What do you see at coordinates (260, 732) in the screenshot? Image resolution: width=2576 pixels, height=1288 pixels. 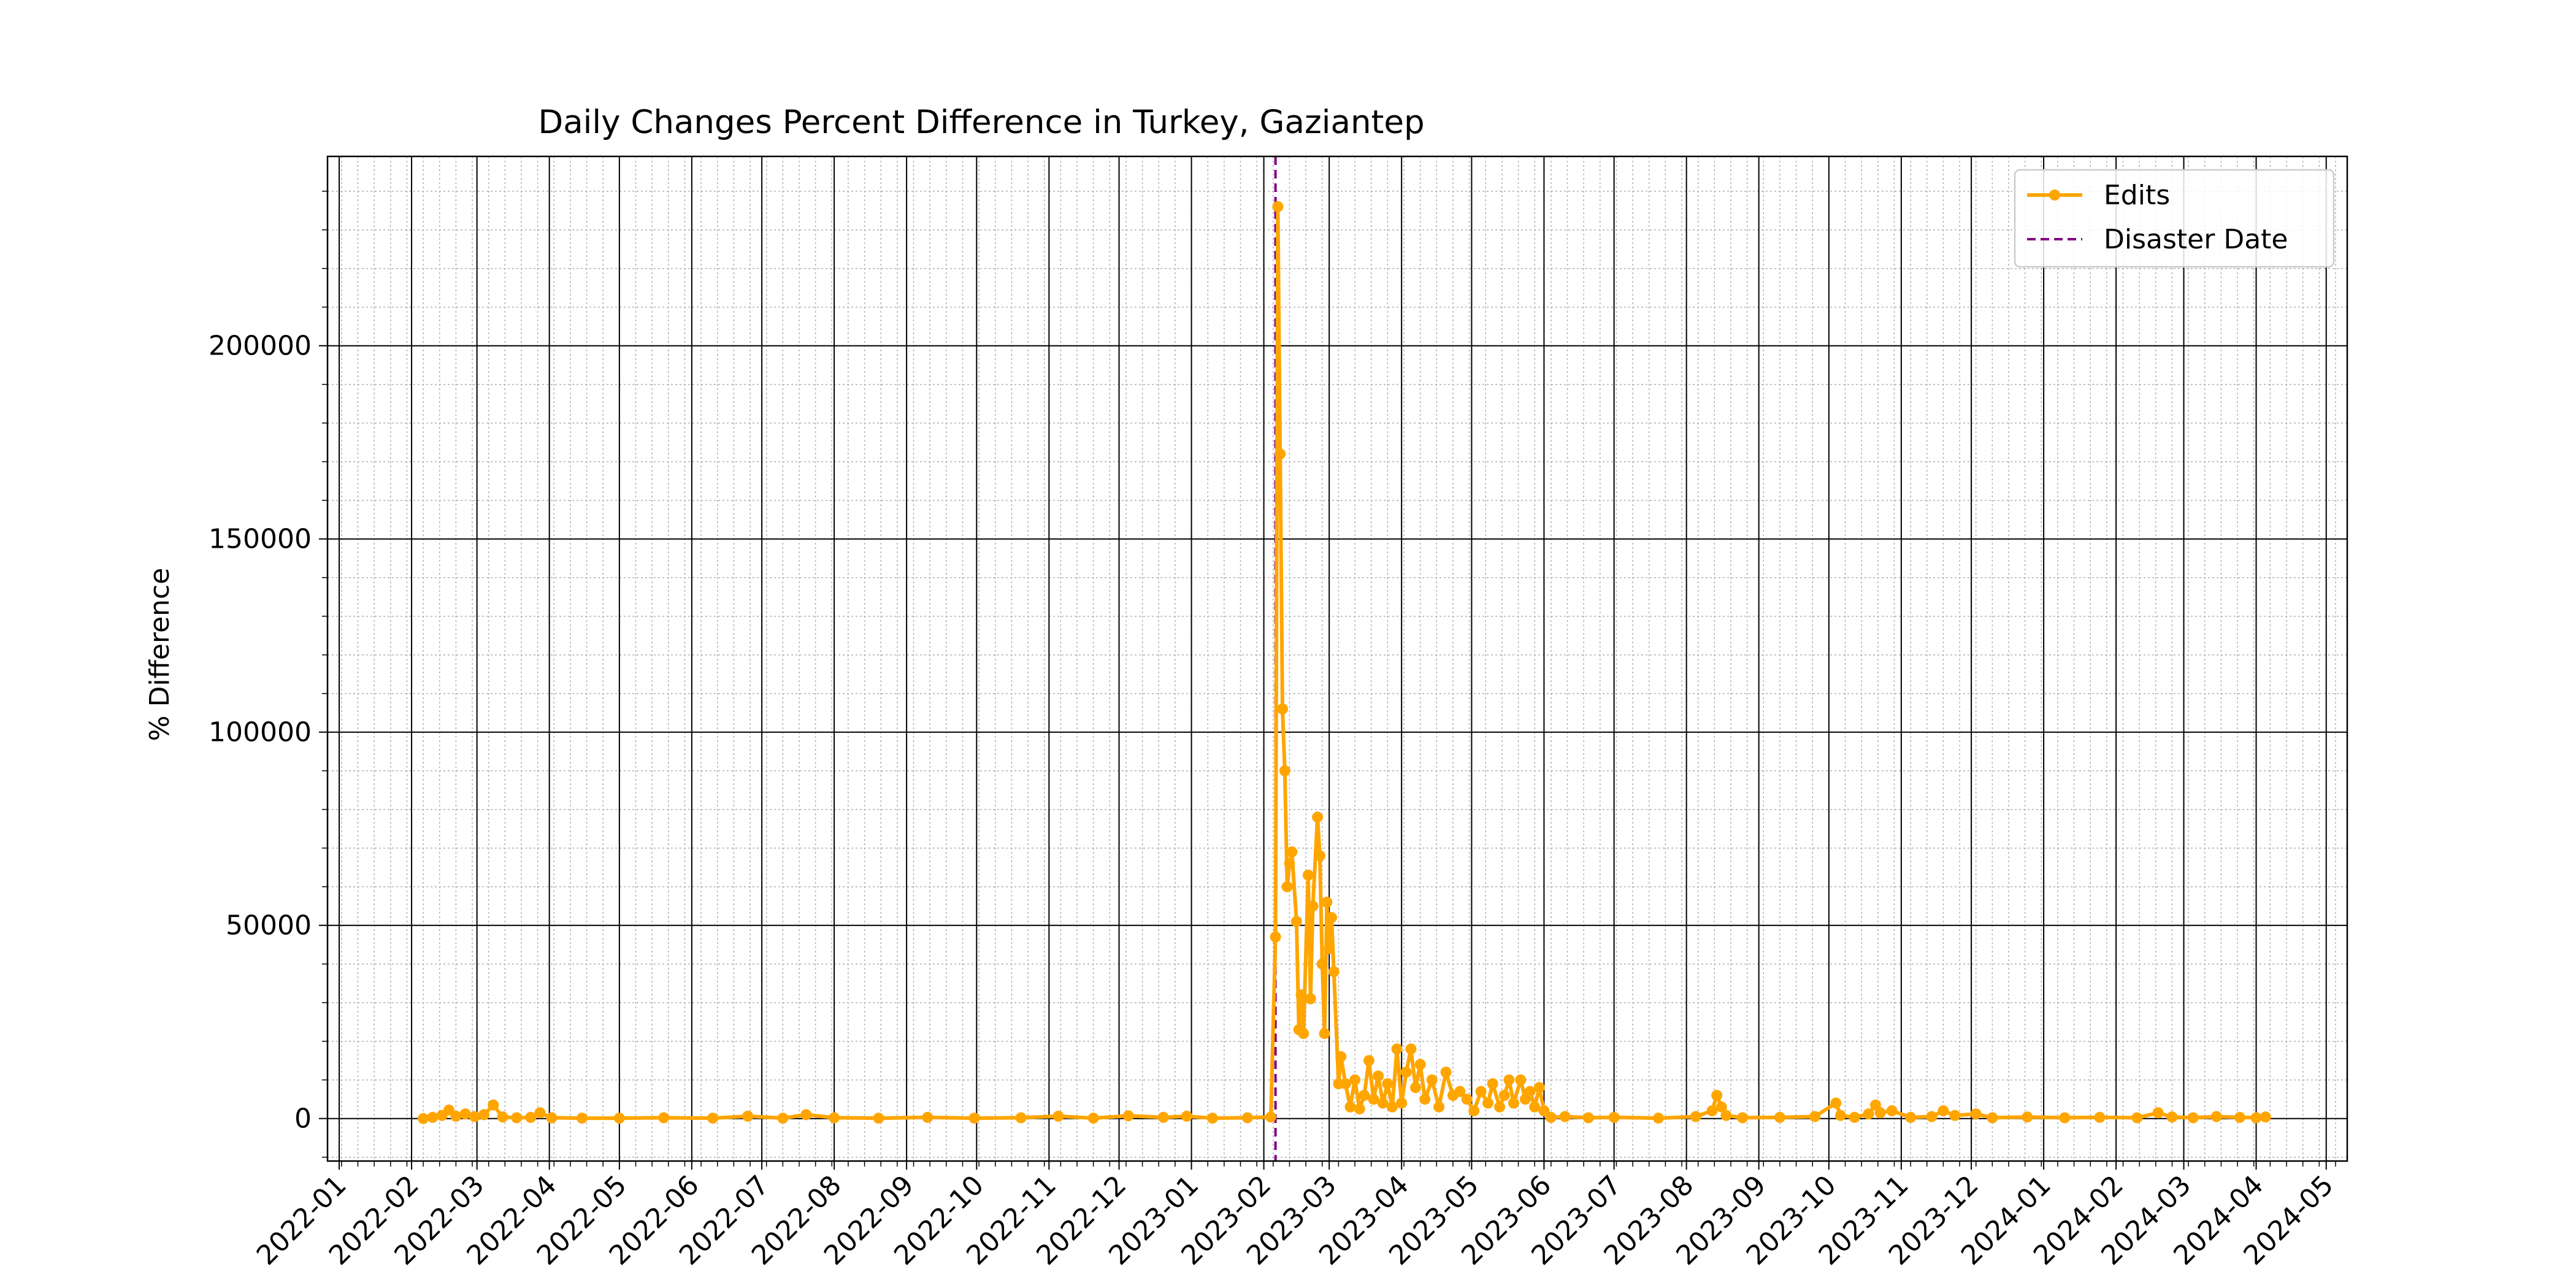 I see `y-tick-label: 100000` at bounding box center [260, 732].